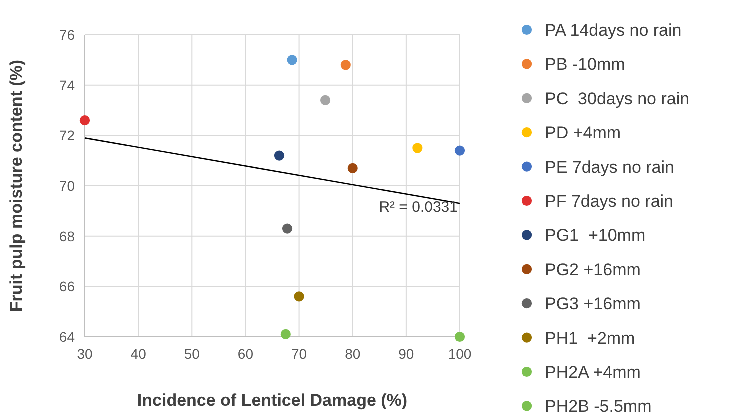 Image resolution: width=735 pixels, height=416 pixels. What do you see at coordinates (583, 133) in the screenshot?
I see `legend-label: PD +4mm` at bounding box center [583, 133].